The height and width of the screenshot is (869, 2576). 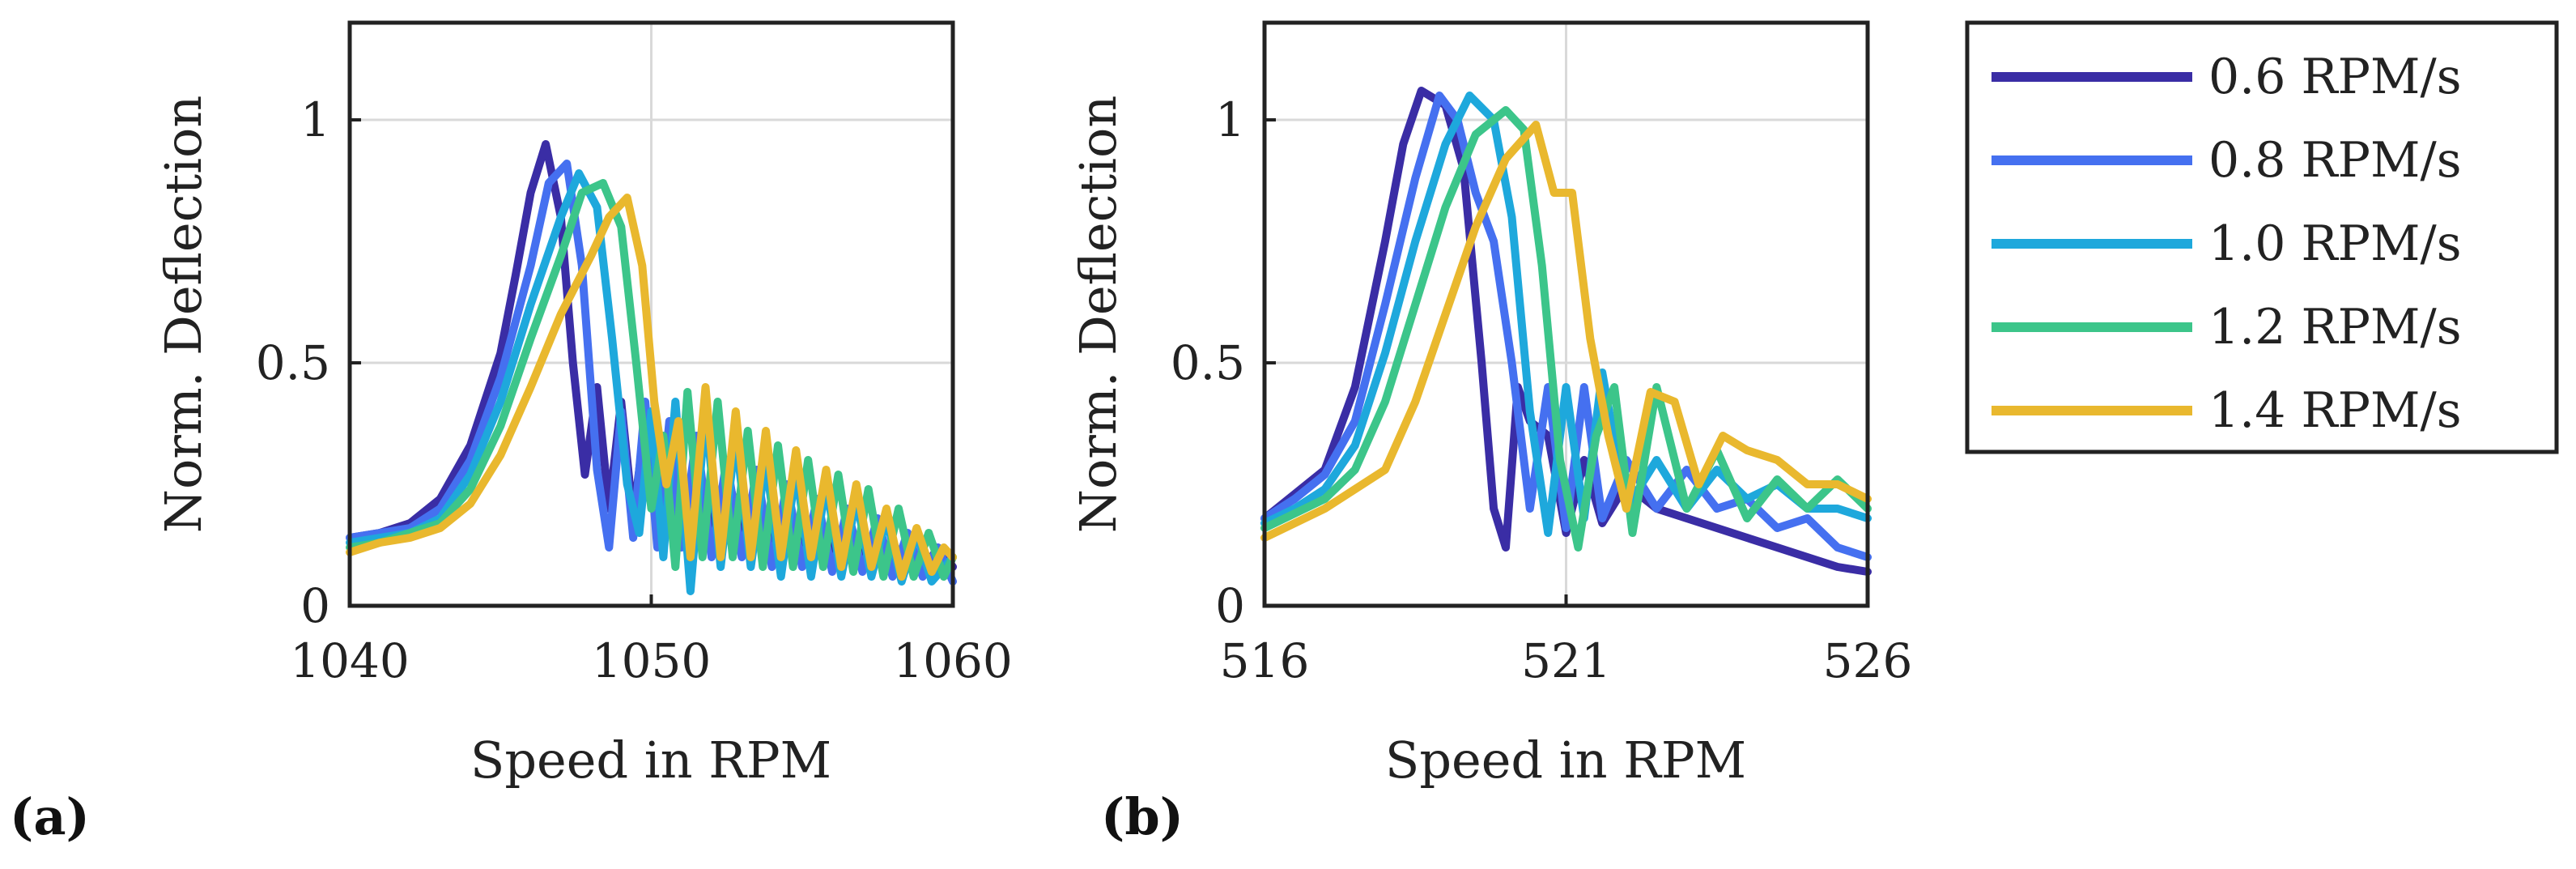 What do you see at coordinates (1142, 816) in the screenshot?
I see `panel-label-b: (b)` at bounding box center [1142, 816].